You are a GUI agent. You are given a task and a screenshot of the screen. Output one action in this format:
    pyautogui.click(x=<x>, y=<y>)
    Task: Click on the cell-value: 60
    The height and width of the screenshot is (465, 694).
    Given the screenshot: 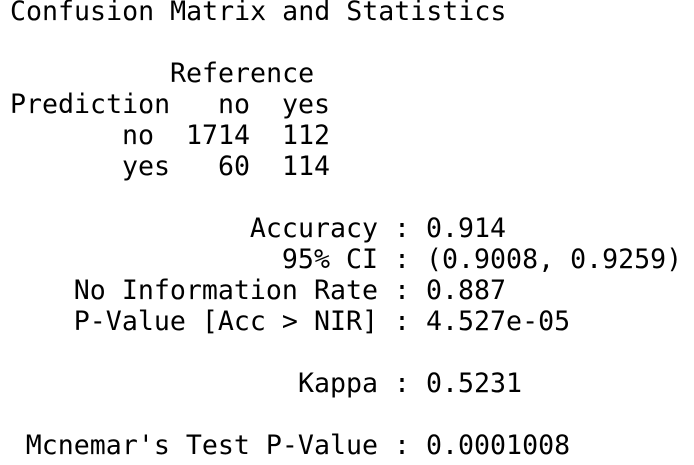 What is the action you would take?
    pyautogui.click(x=233, y=166)
    